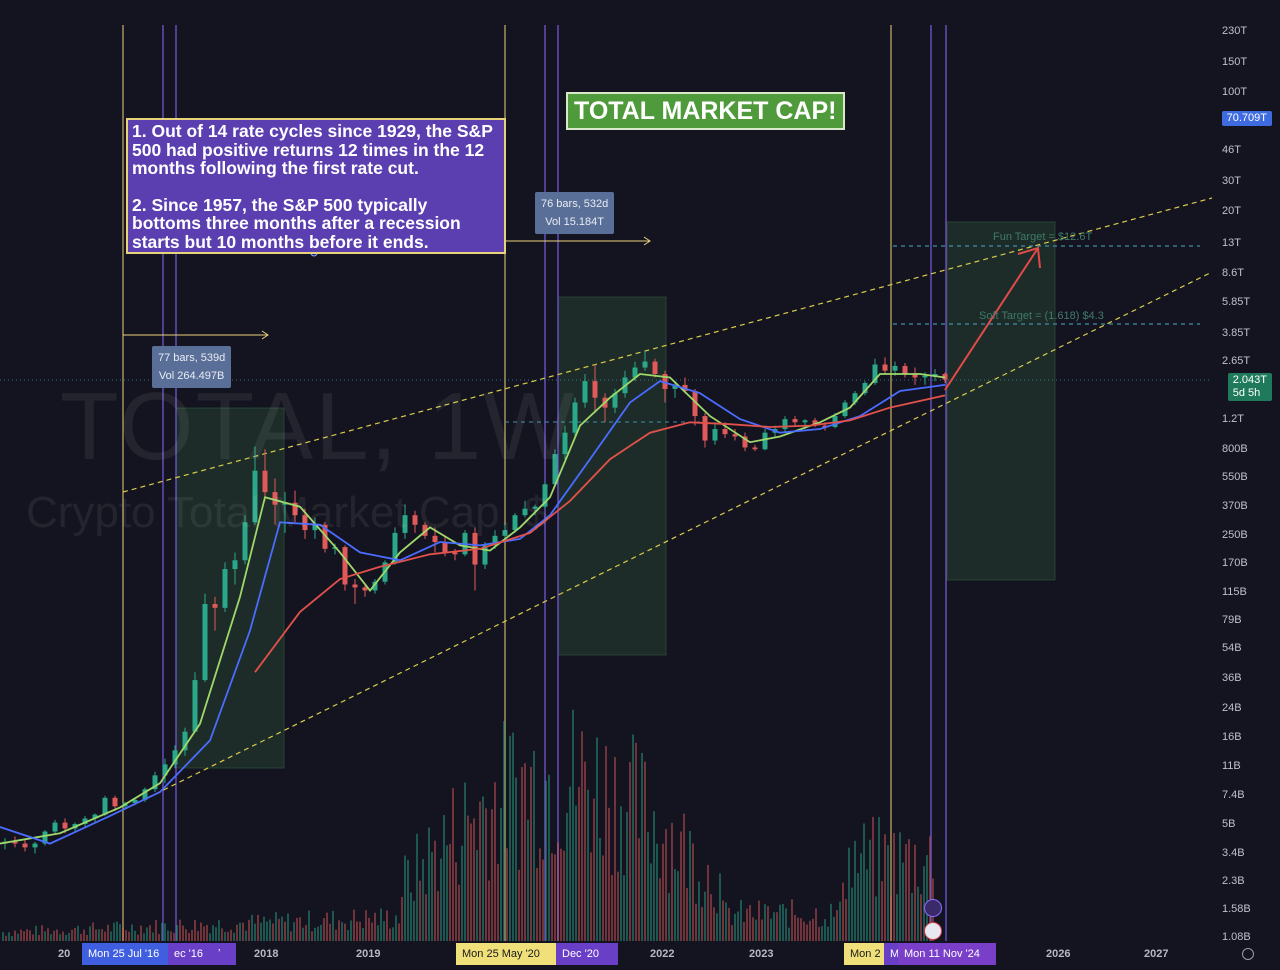  I want to click on y-tick-label: 24B, so click(1232, 708).